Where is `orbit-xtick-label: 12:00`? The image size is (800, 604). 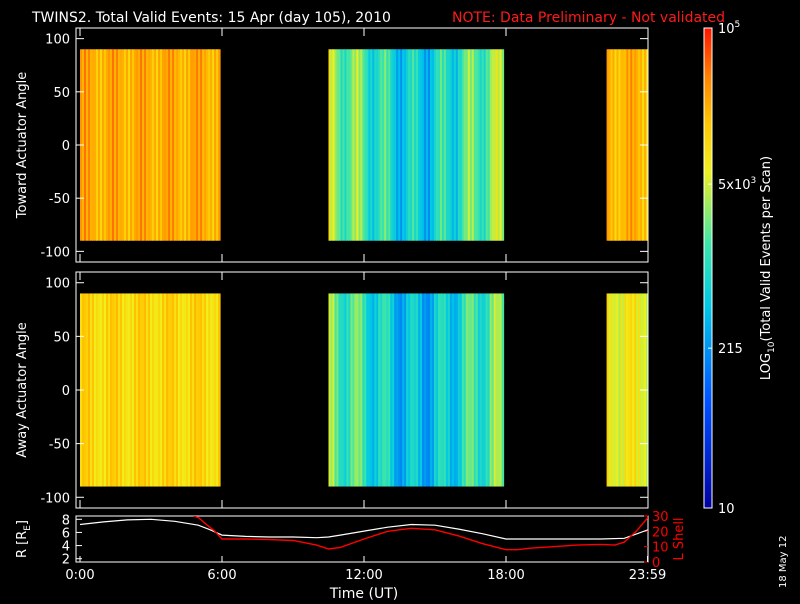
orbit-xtick-label: 12:00 is located at coordinates (363, 575).